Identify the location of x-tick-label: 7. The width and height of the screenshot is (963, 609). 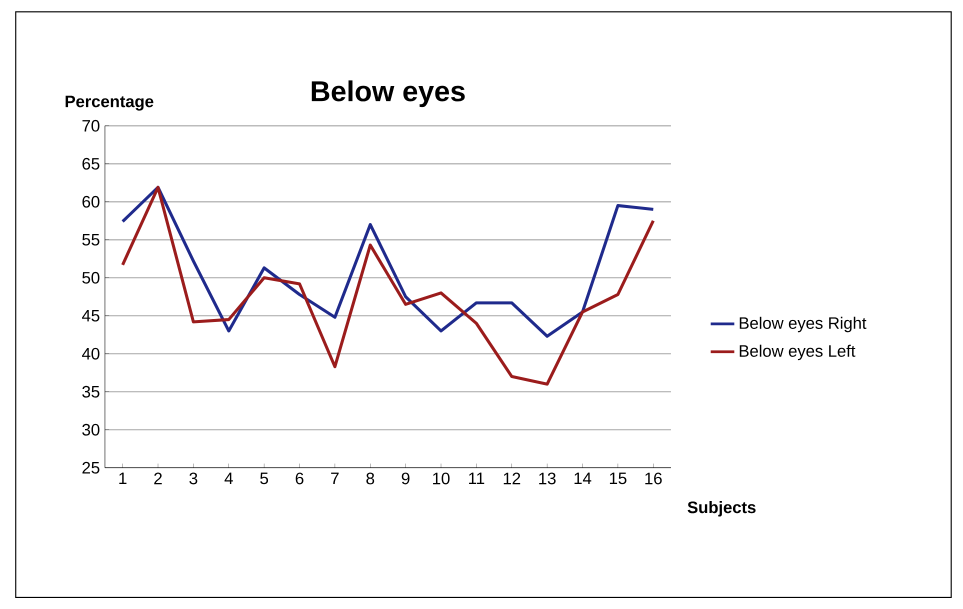
(335, 478).